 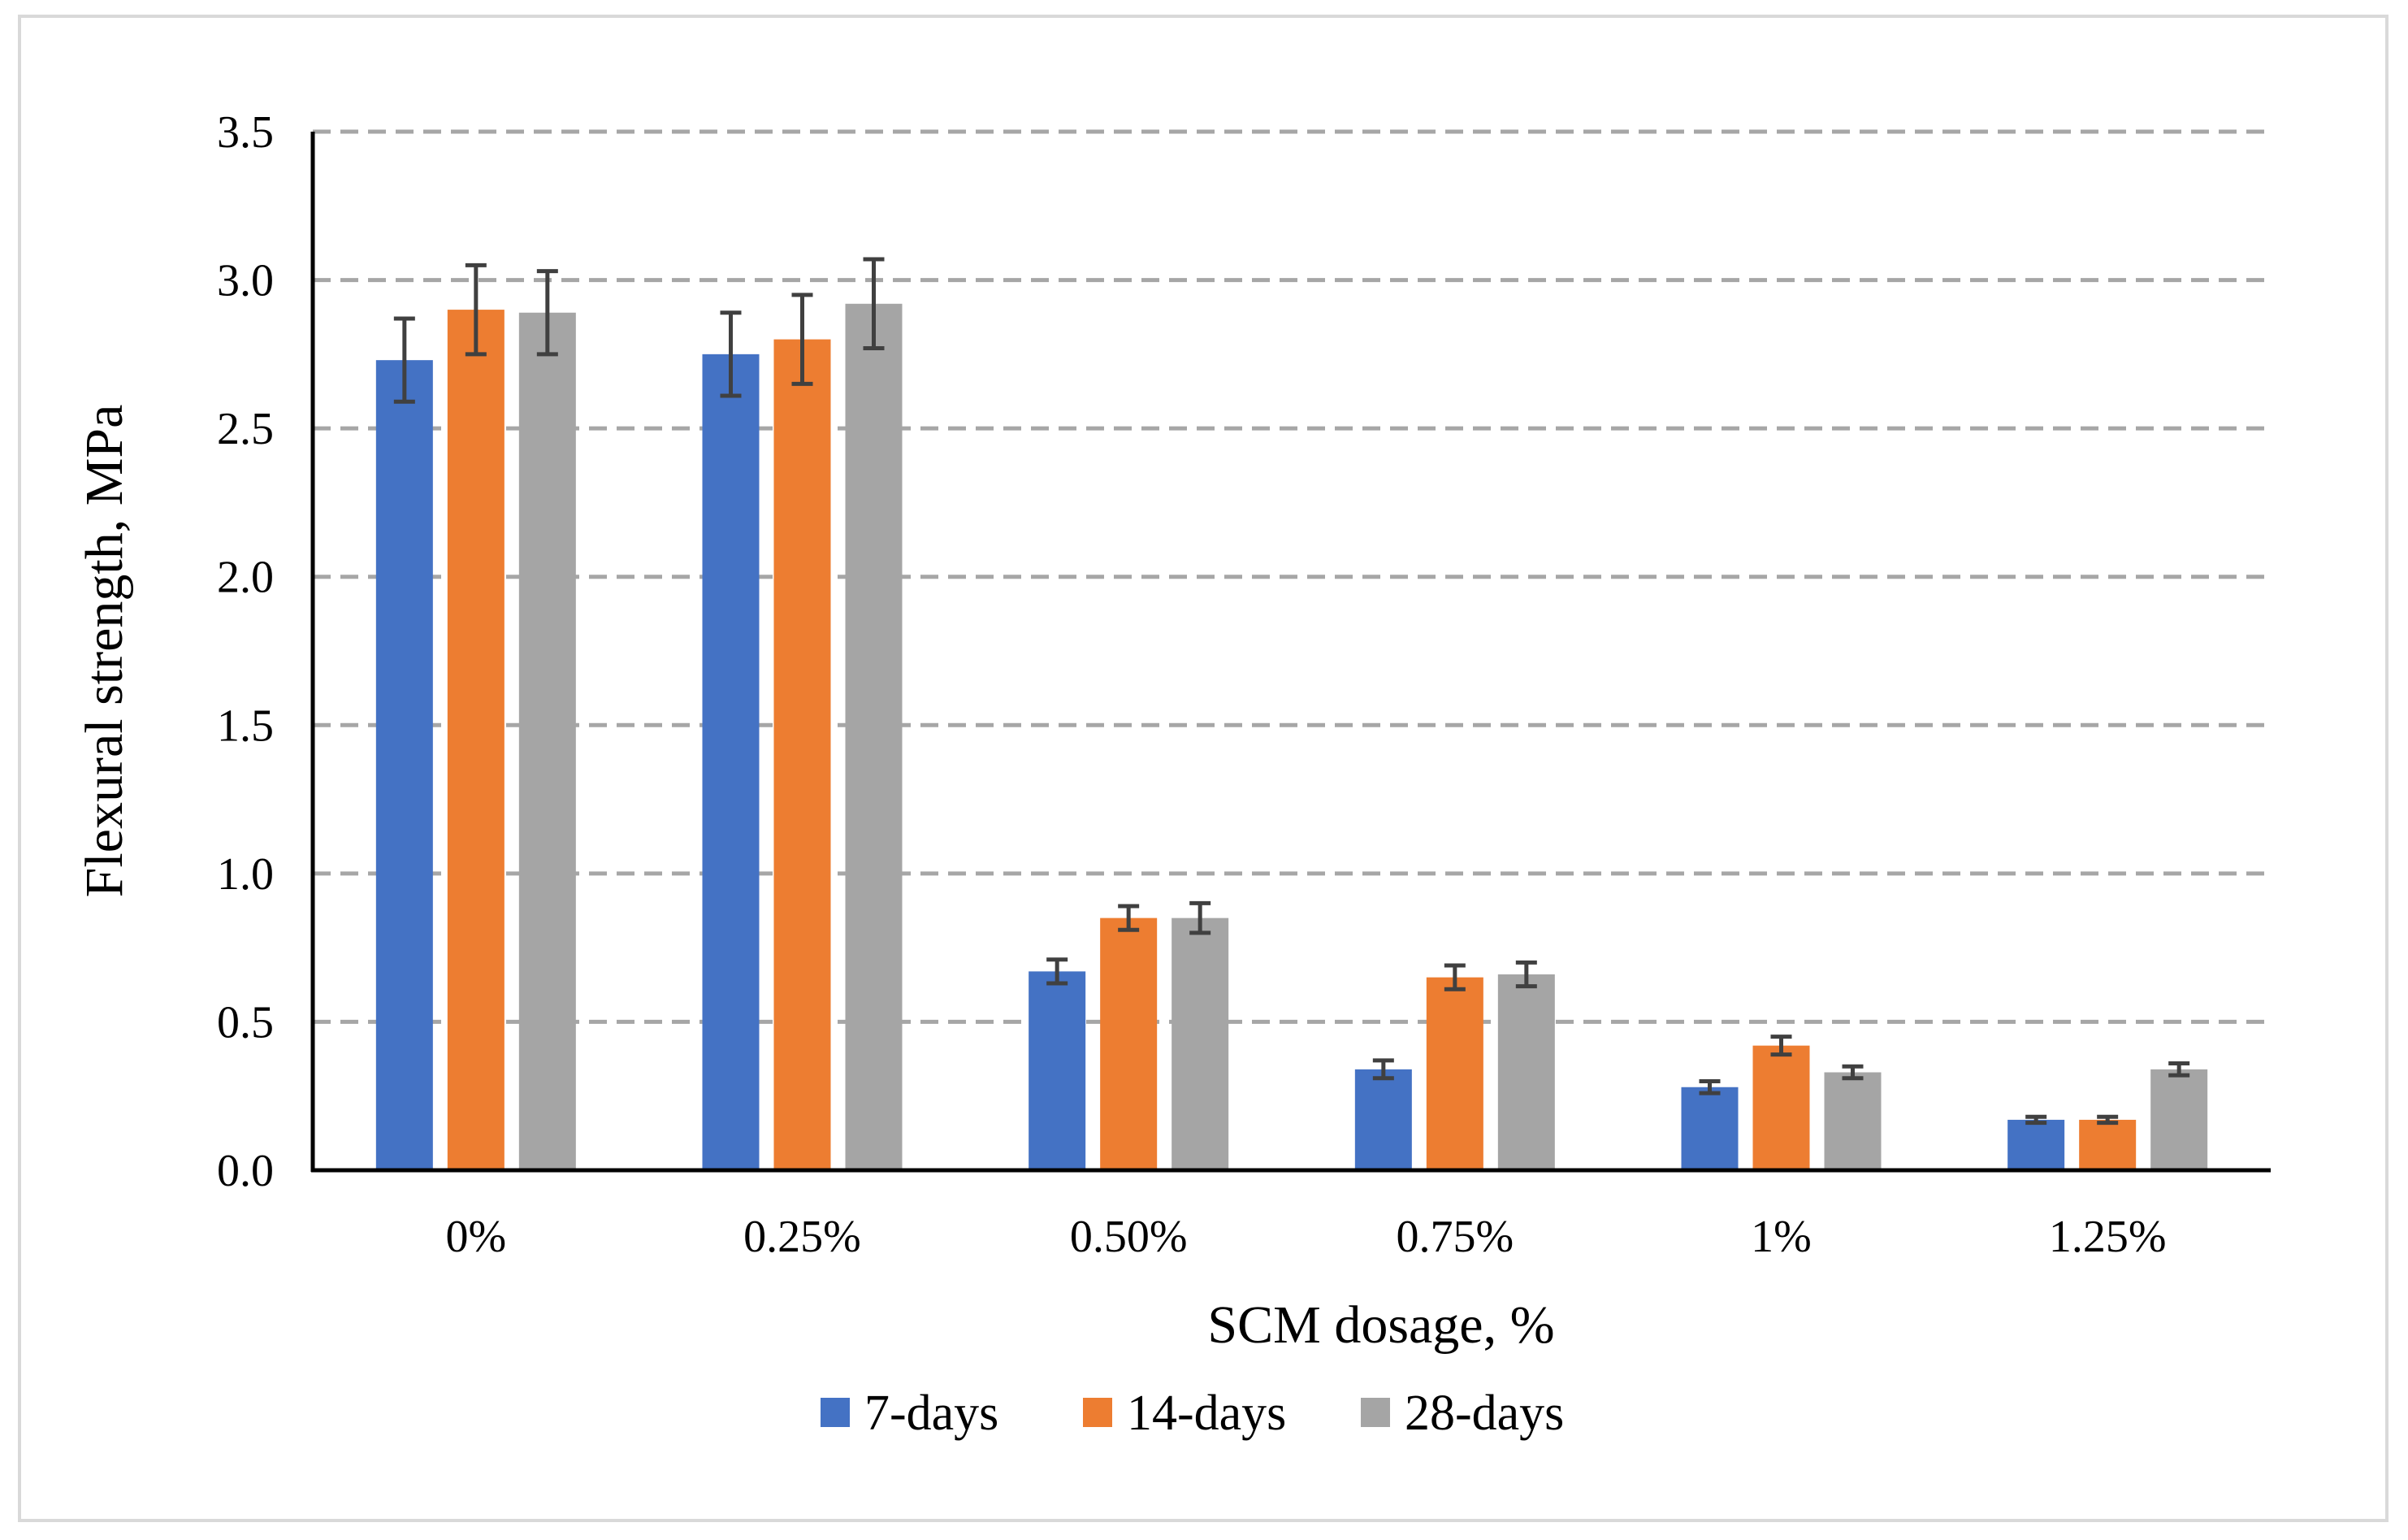 I want to click on legend-item-14-days: 14-days, so click(x=1184, y=1413).